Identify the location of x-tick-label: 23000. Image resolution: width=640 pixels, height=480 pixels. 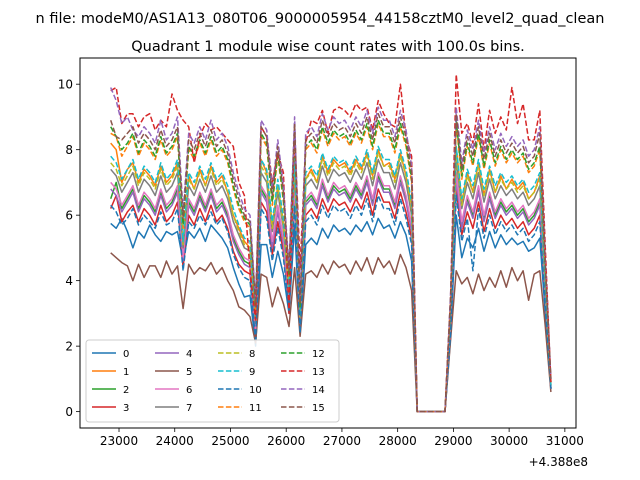
(119, 441).